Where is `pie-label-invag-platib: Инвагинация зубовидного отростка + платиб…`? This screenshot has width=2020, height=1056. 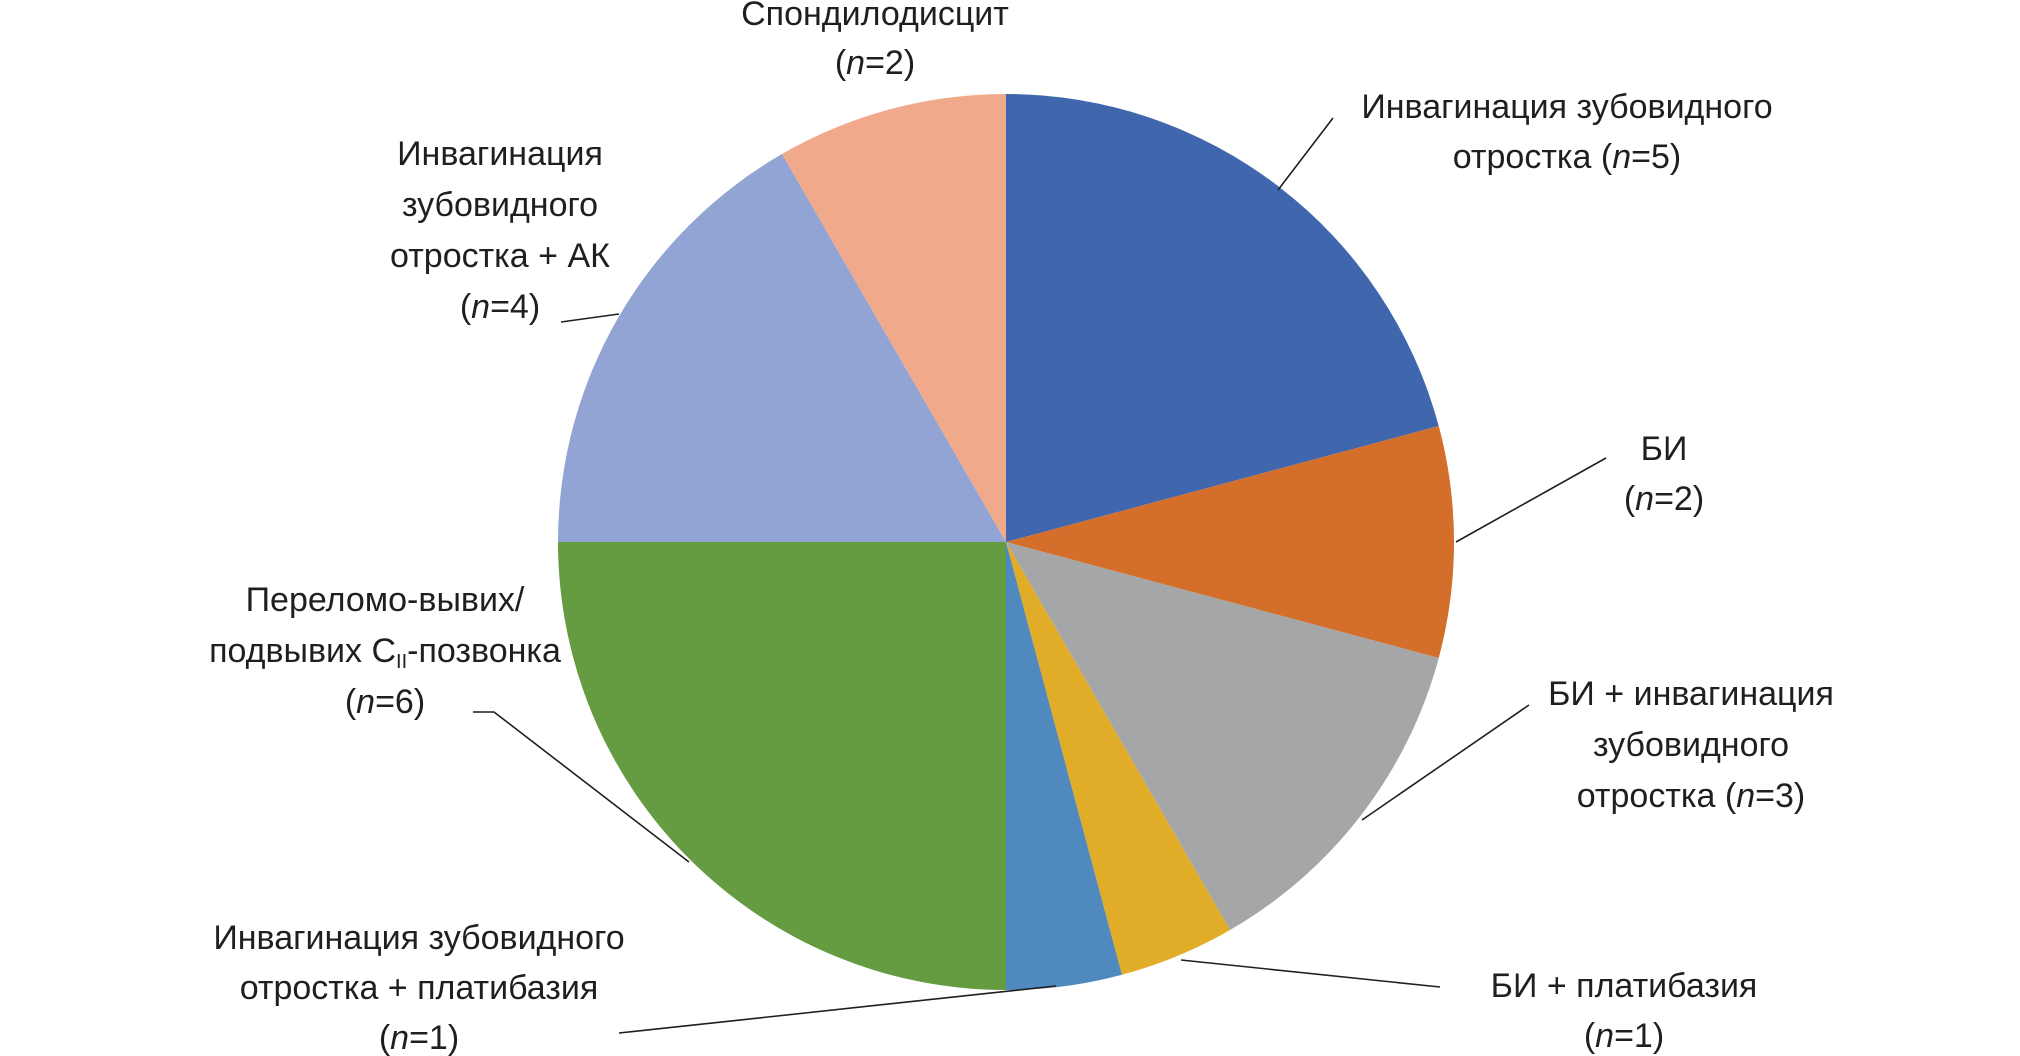 pie-label-invag-platib: Инвагинация зубовидного отростка + платиб… is located at coordinates (418, 987).